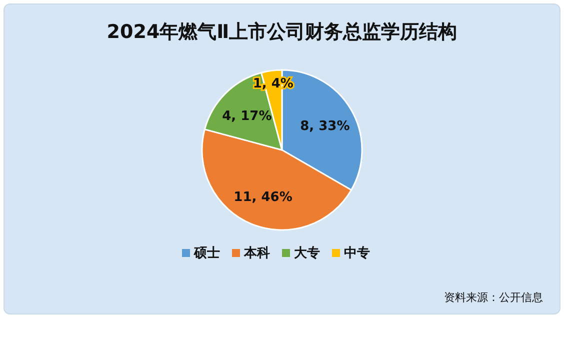 This screenshot has height=344, width=565. What do you see at coordinates (206, 253) in the screenshot?
I see `legend-label: 硕士` at bounding box center [206, 253].